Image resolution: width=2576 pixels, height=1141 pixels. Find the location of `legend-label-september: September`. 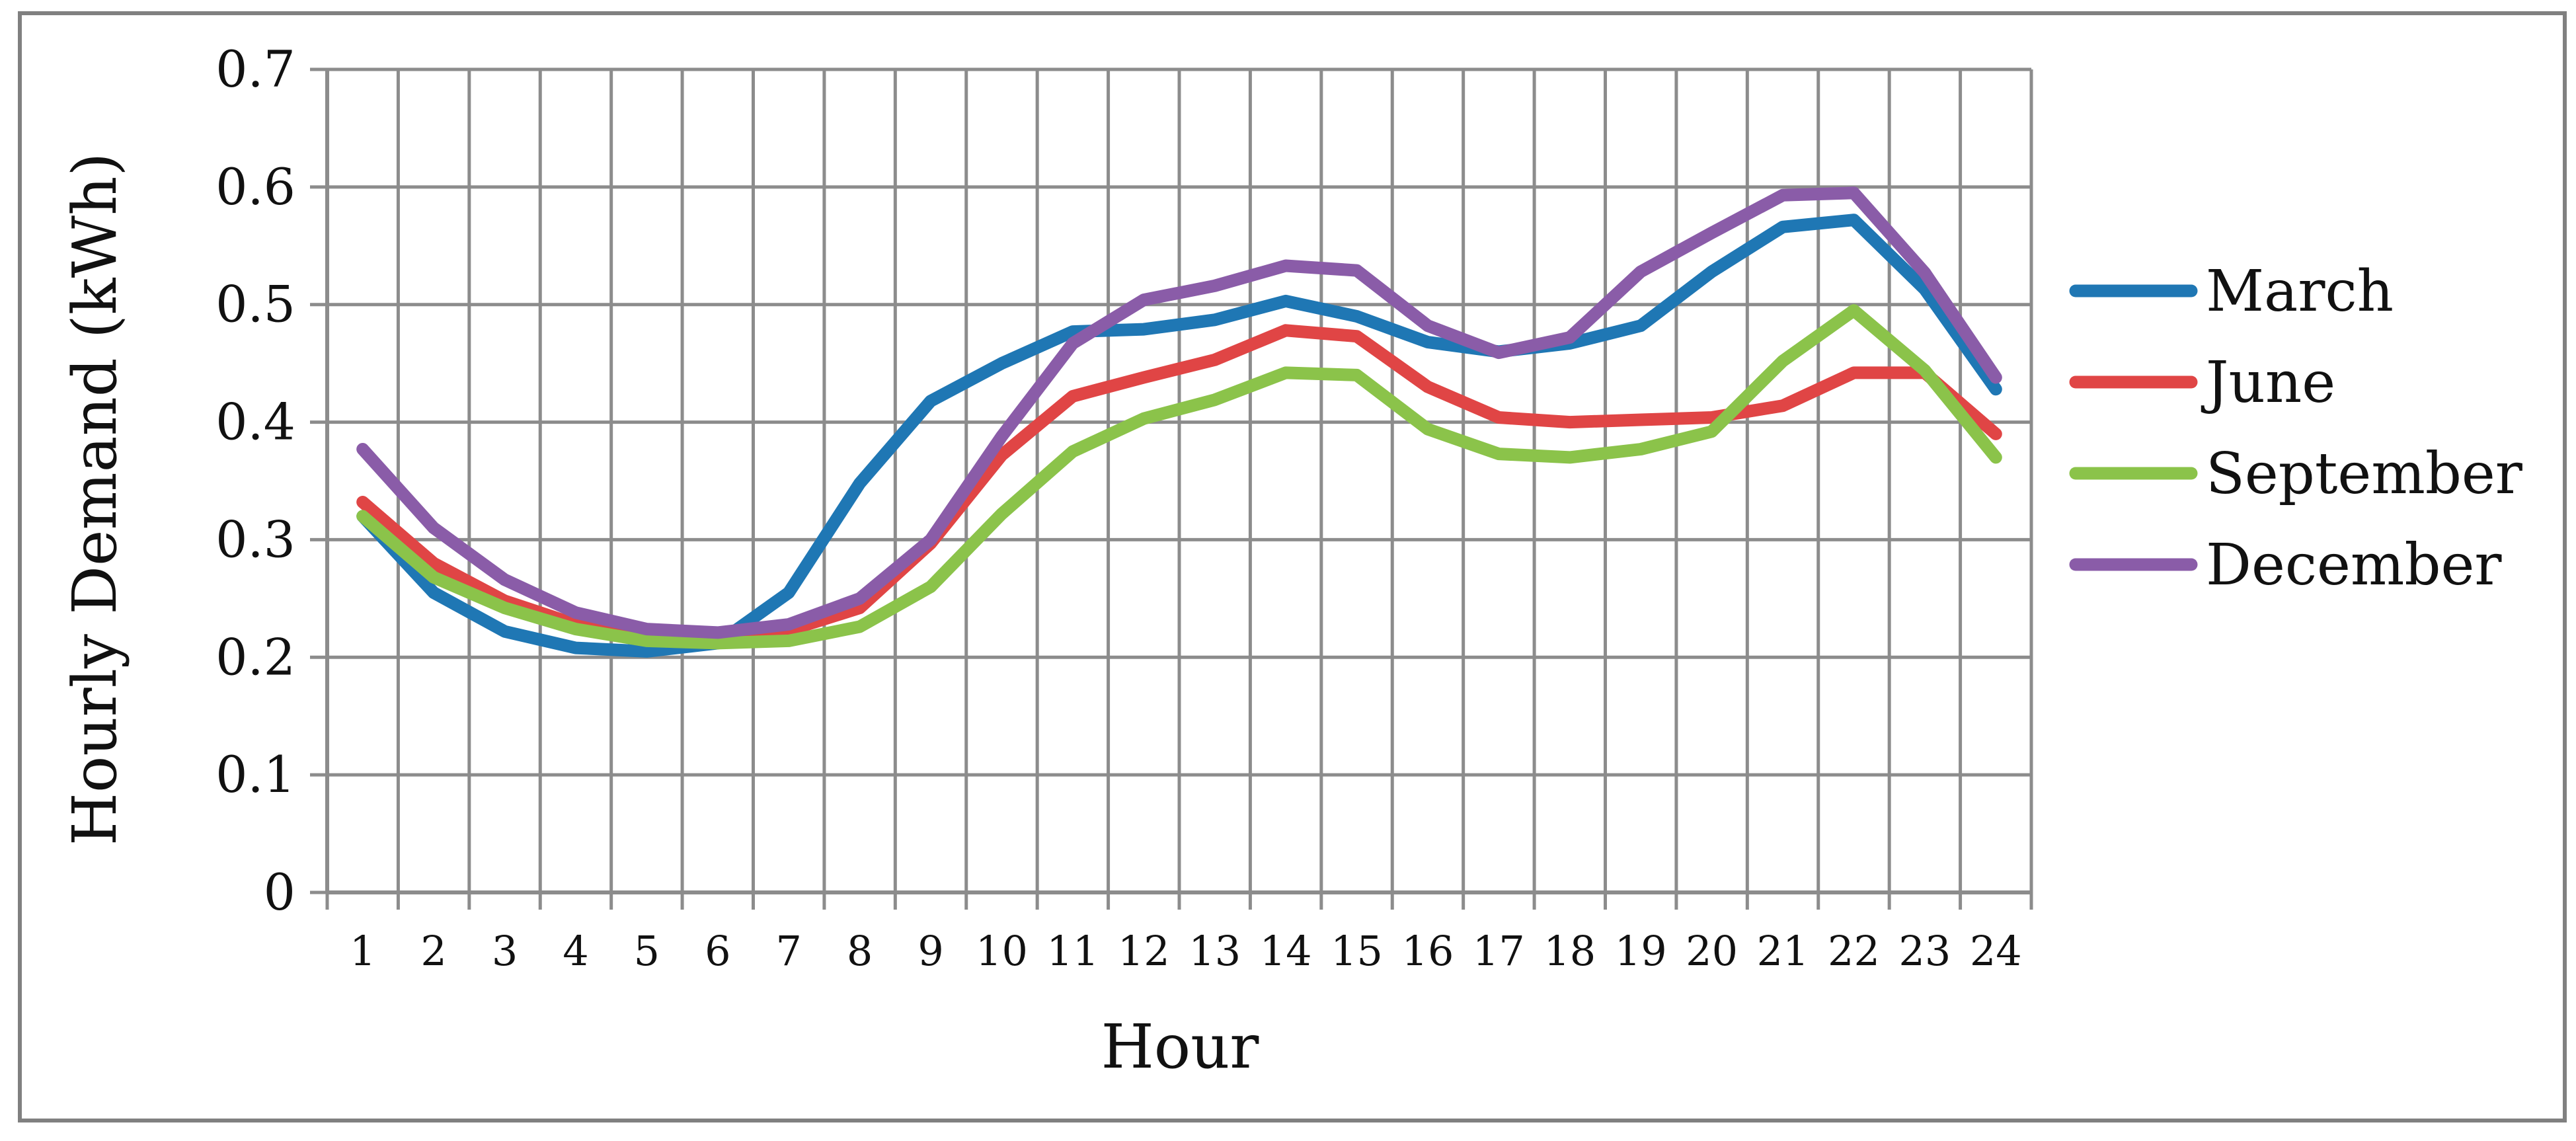

legend-label-september: September is located at coordinates (2364, 474).